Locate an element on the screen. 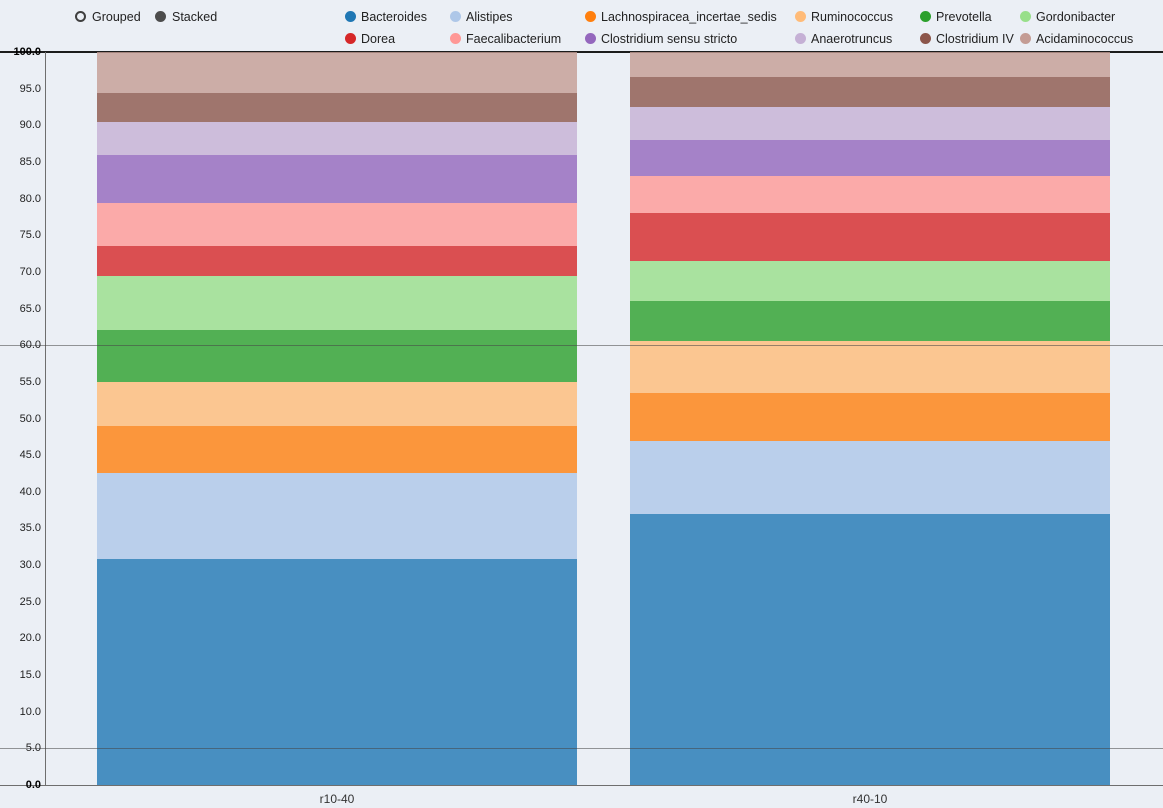  y-tick-label: 80.0 is located at coordinates (30, 198).